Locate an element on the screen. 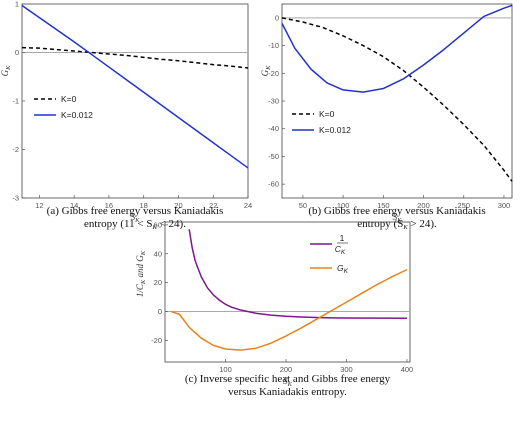 The height and width of the screenshot is (422, 520). caption-line-2: versus Kaniadakis entropy. is located at coordinates (287, 392).